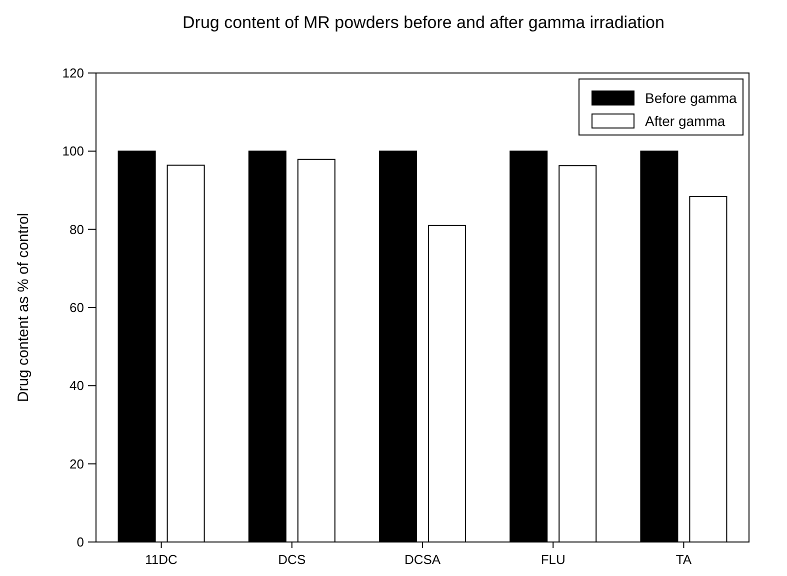  Describe the element at coordinates (684, 559) in the screenshot. I see `x-tick-label: TA` at that location.